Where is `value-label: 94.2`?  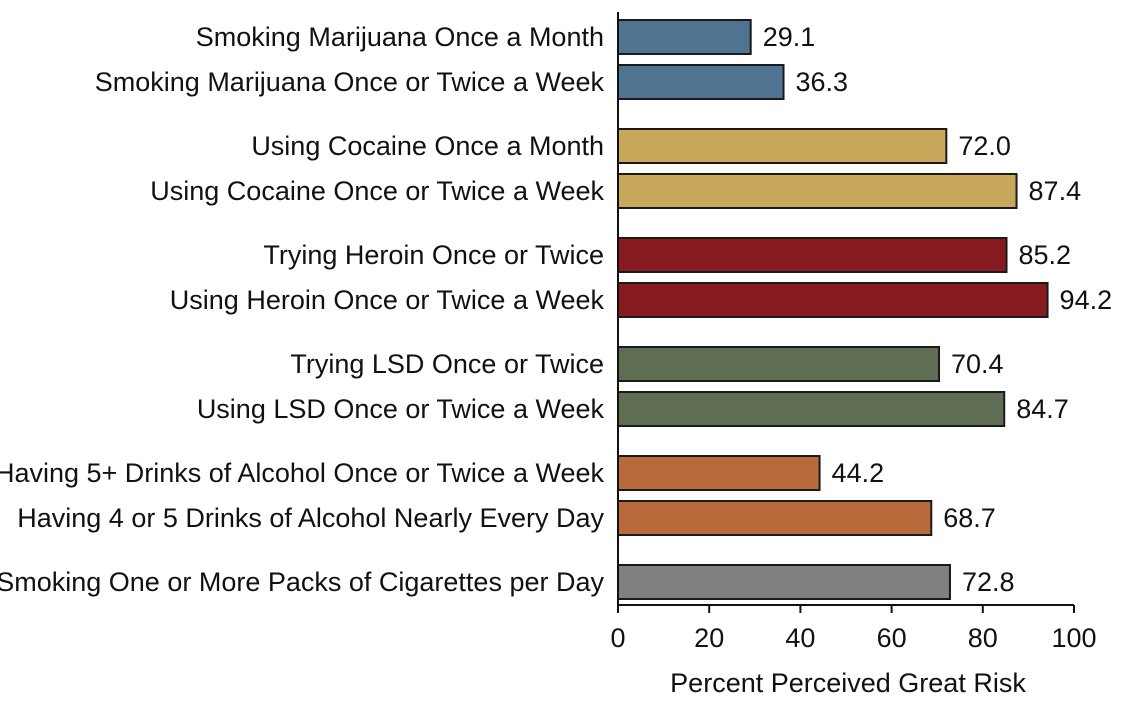
value-label: 94.2 is located at coordinates (1086, 300).